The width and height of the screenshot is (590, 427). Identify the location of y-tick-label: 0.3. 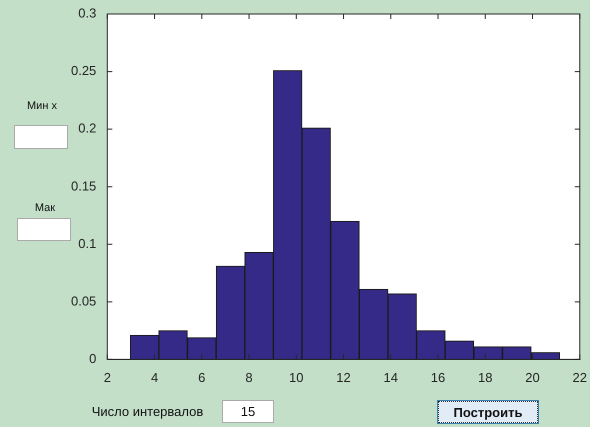
(87, 13).